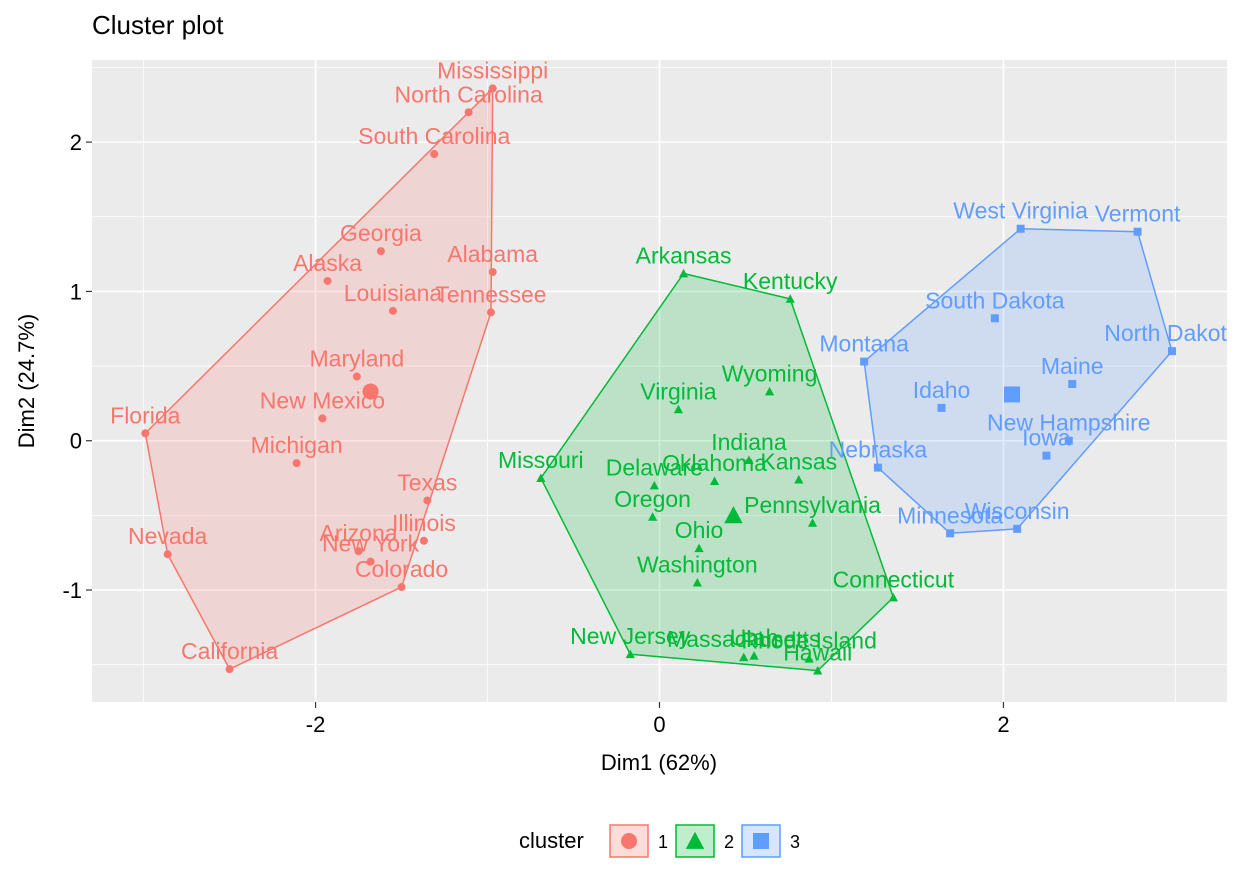 The width and height of the screenshot is (1240, 886). Describe the element at coordinates (492, 254) in the screenshot. I see `label-alabama: Alabama` at that location.